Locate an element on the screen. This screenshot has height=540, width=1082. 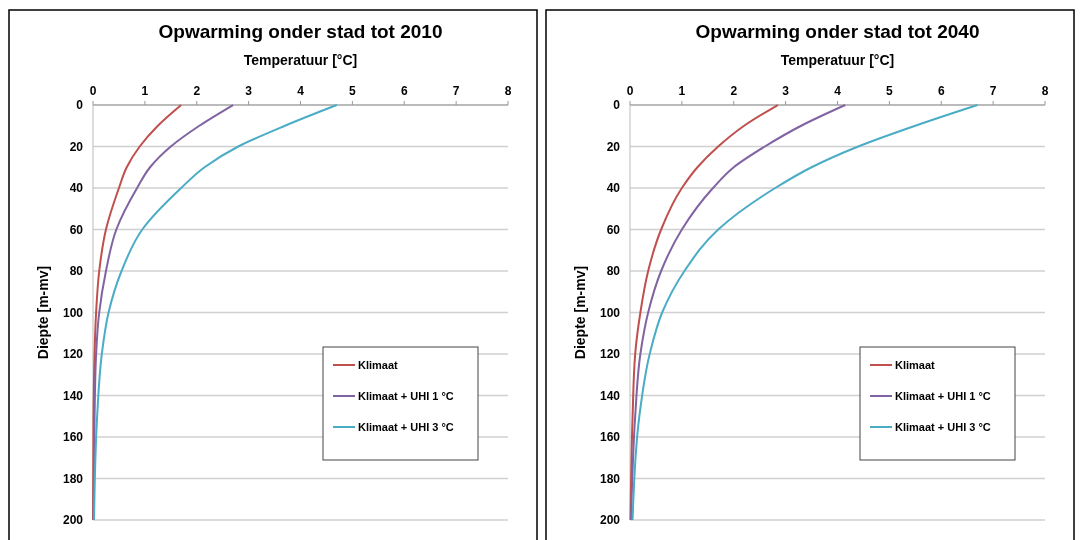
chart-title: Opwarming onder stad tot 2040 is located at coordinates (837, 31).